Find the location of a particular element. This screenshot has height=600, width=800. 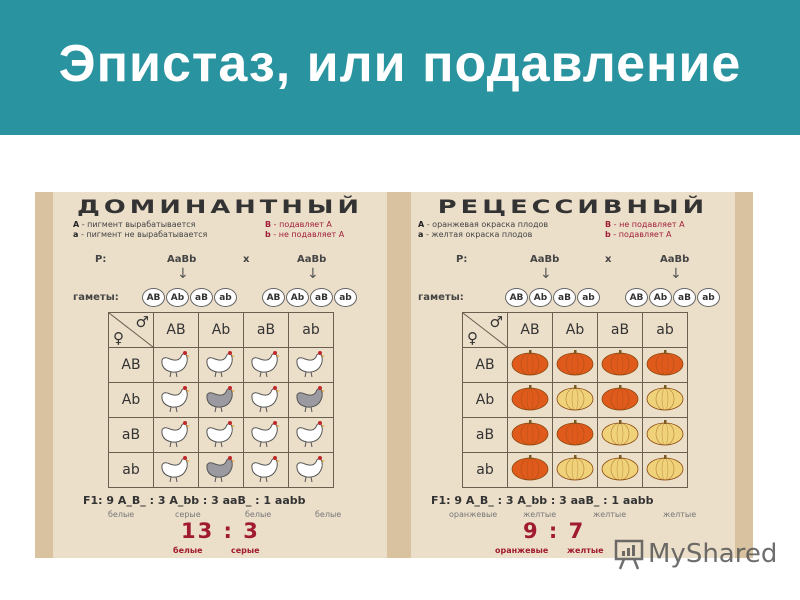

legend-item: b - не подавляет А is located at coordinates (305, 234).